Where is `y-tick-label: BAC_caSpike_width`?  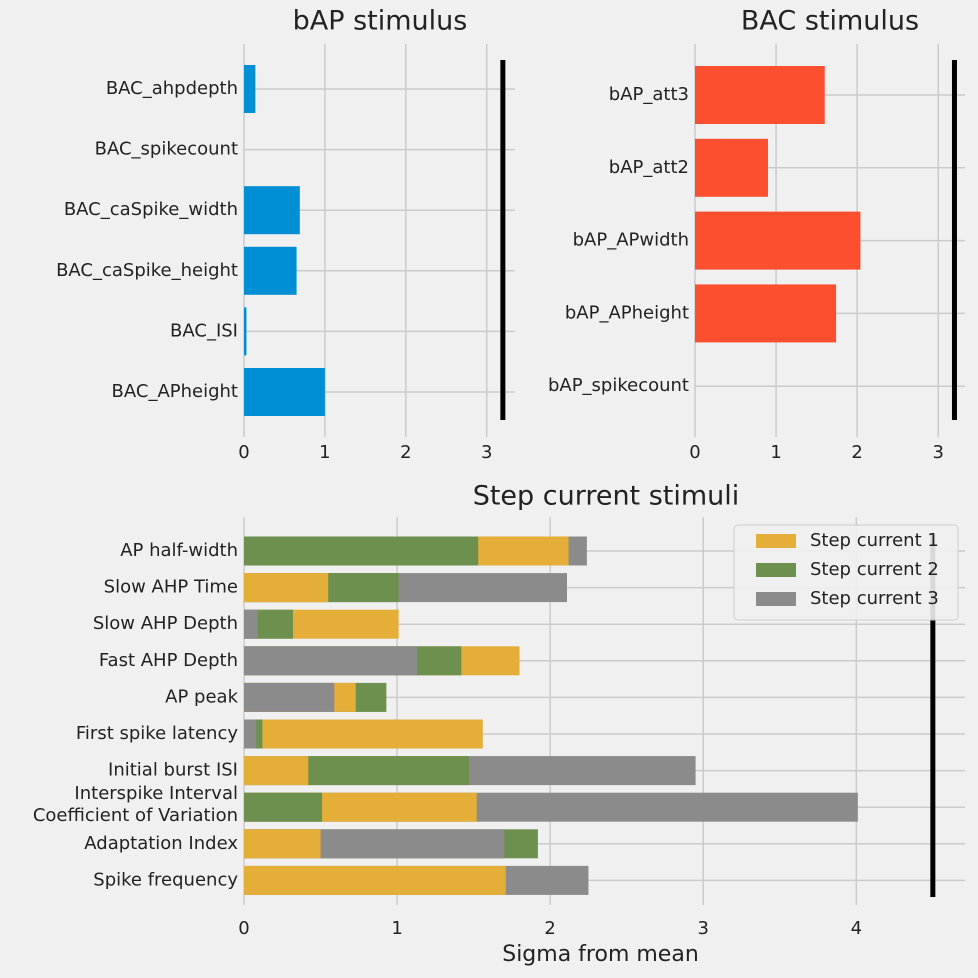
y-tick-label: BAC_caSpike_width is located at coordinates (151, 209).